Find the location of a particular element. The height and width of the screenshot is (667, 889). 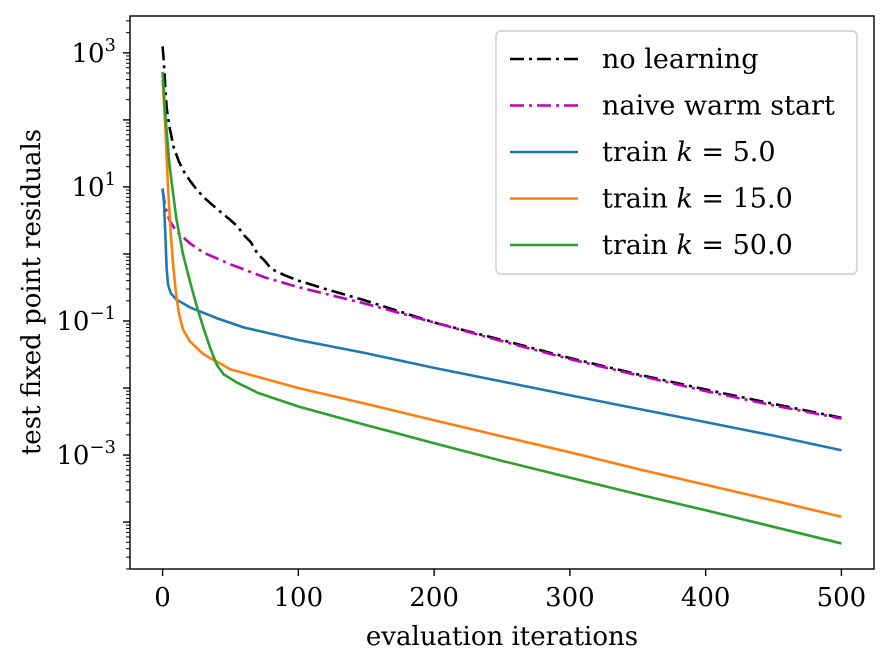

y-tick-exponent: −3 is located at coordinates (102, 447).